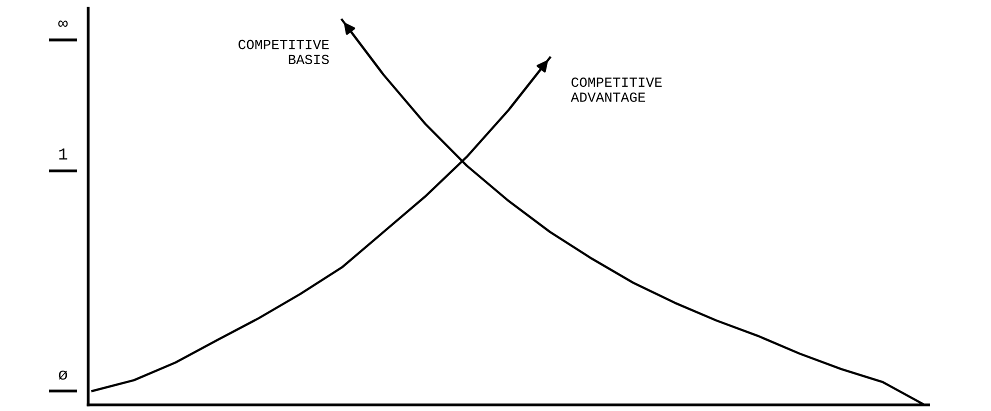  What do you see at coordinates (63, 375) in the screenshot?
I see `text: ø` at bounding box center [63, 375].